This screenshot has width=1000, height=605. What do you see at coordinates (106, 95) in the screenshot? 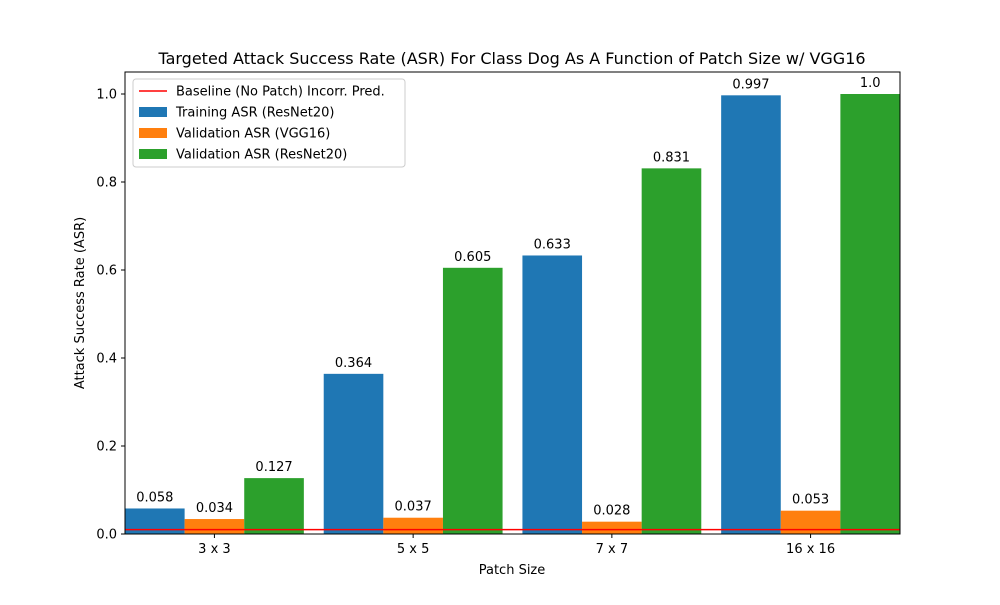
I see `y-tick-label: 1.0` at bounding box center [106, 95].